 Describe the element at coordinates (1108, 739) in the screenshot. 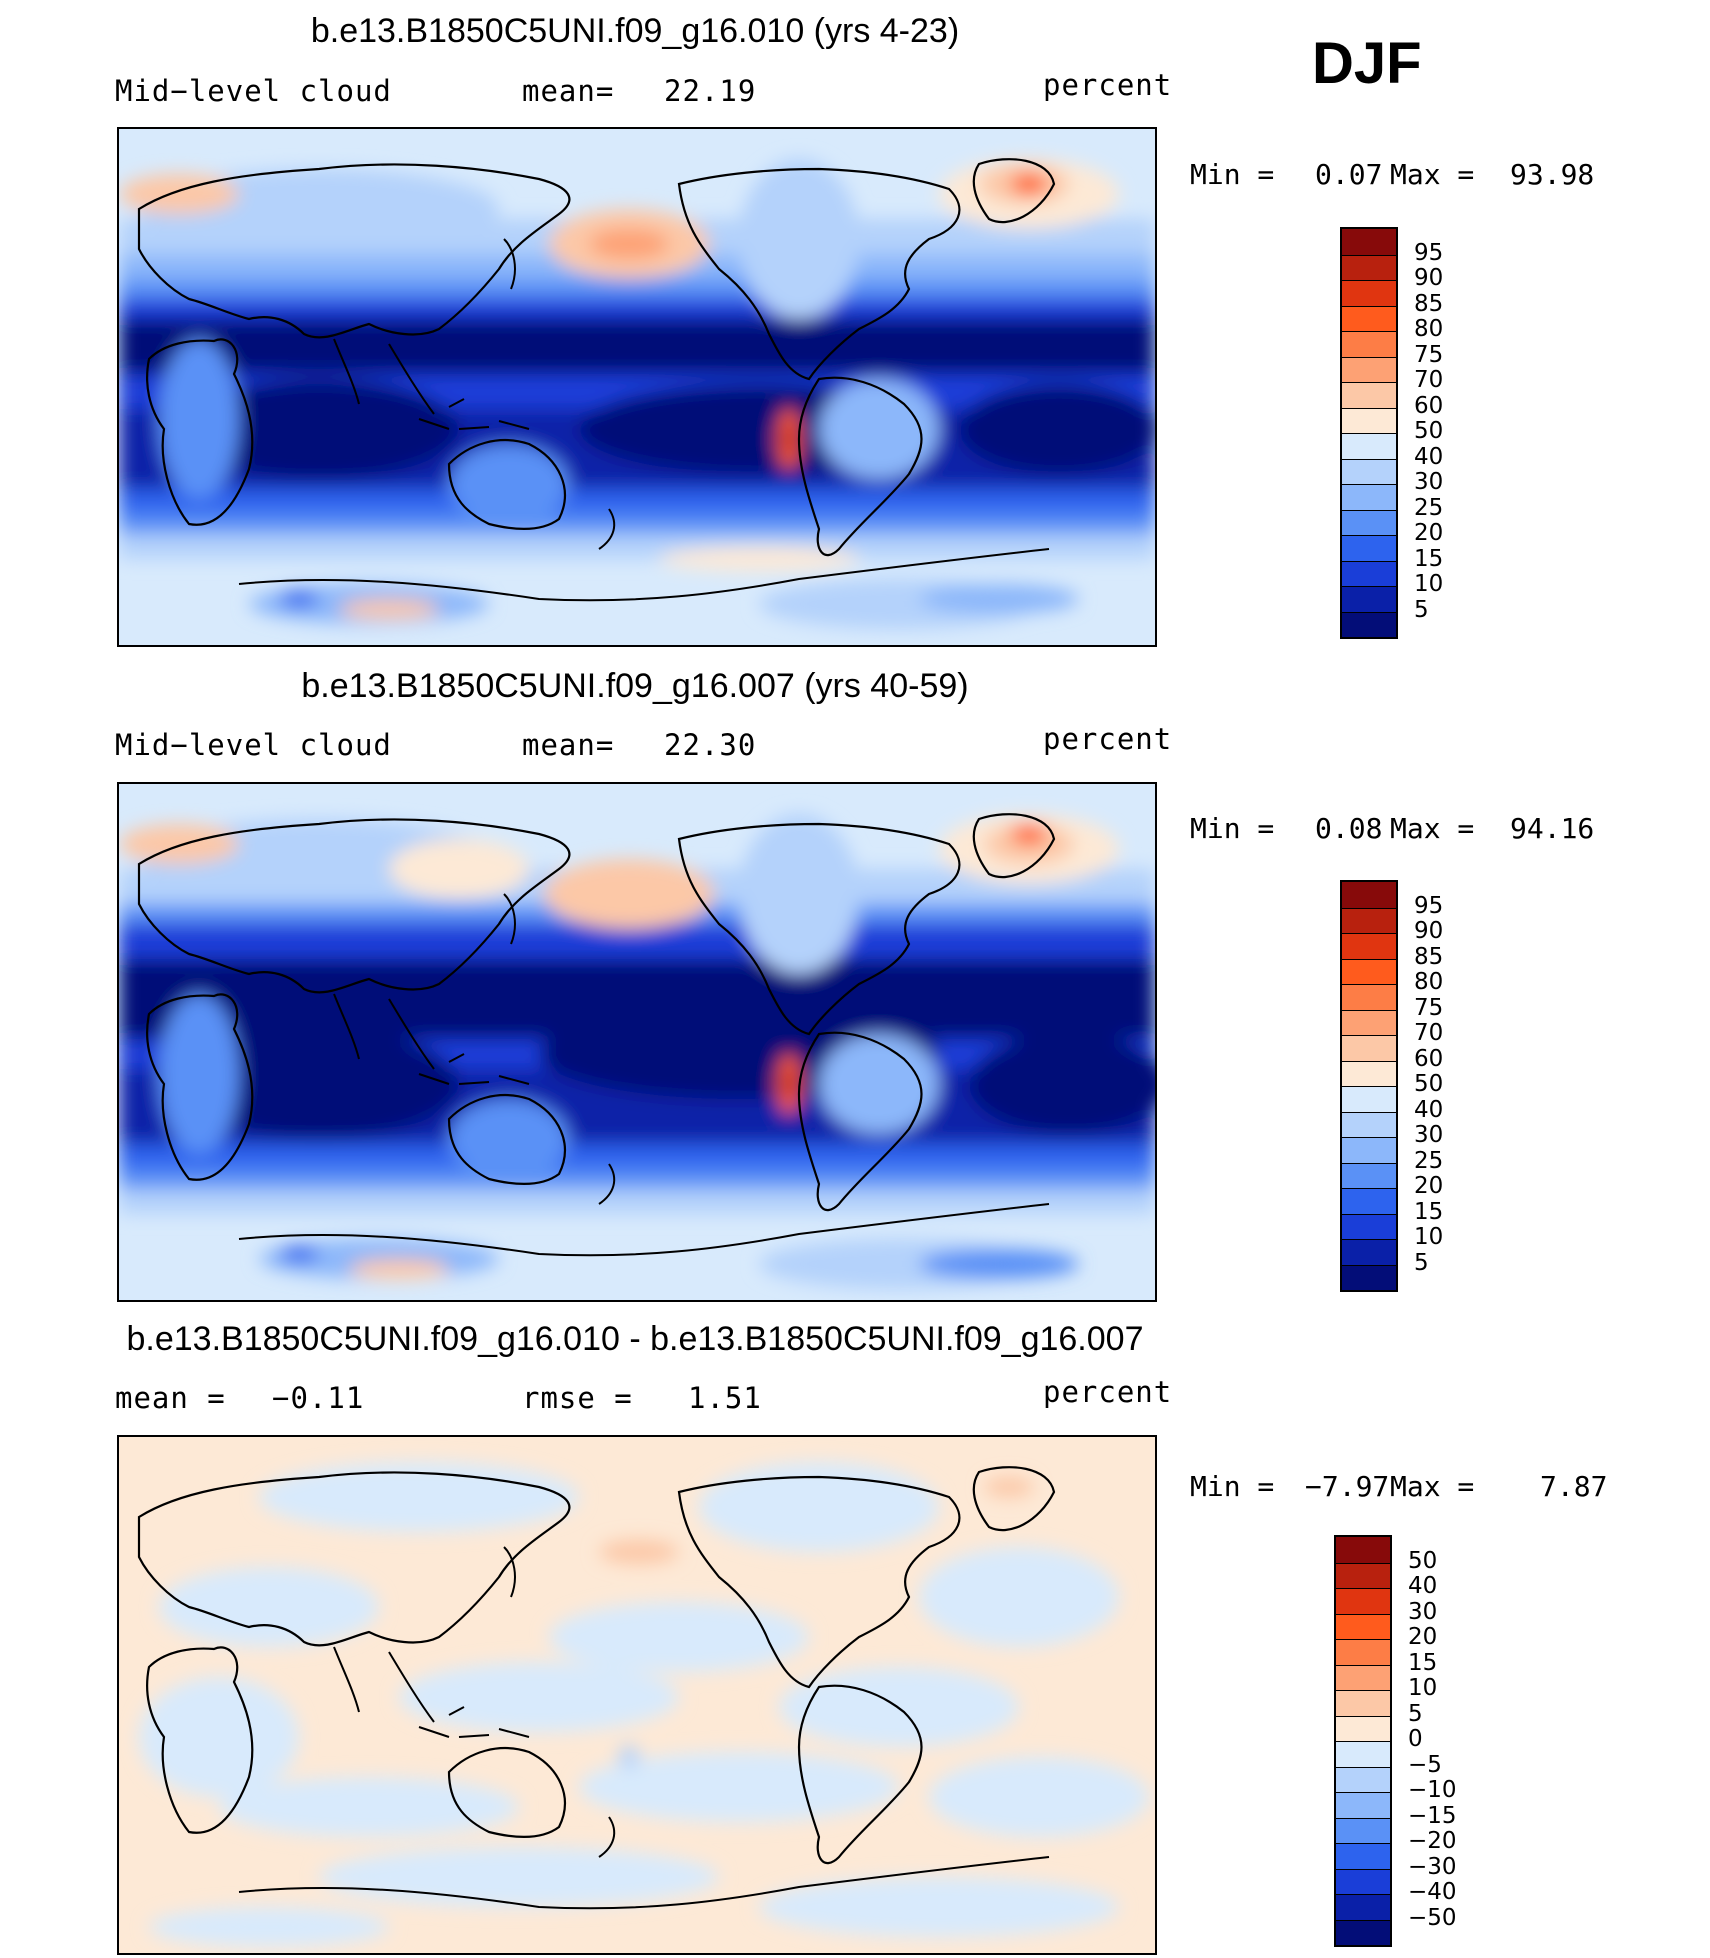

I see `panel-2-units: percent` at that location.